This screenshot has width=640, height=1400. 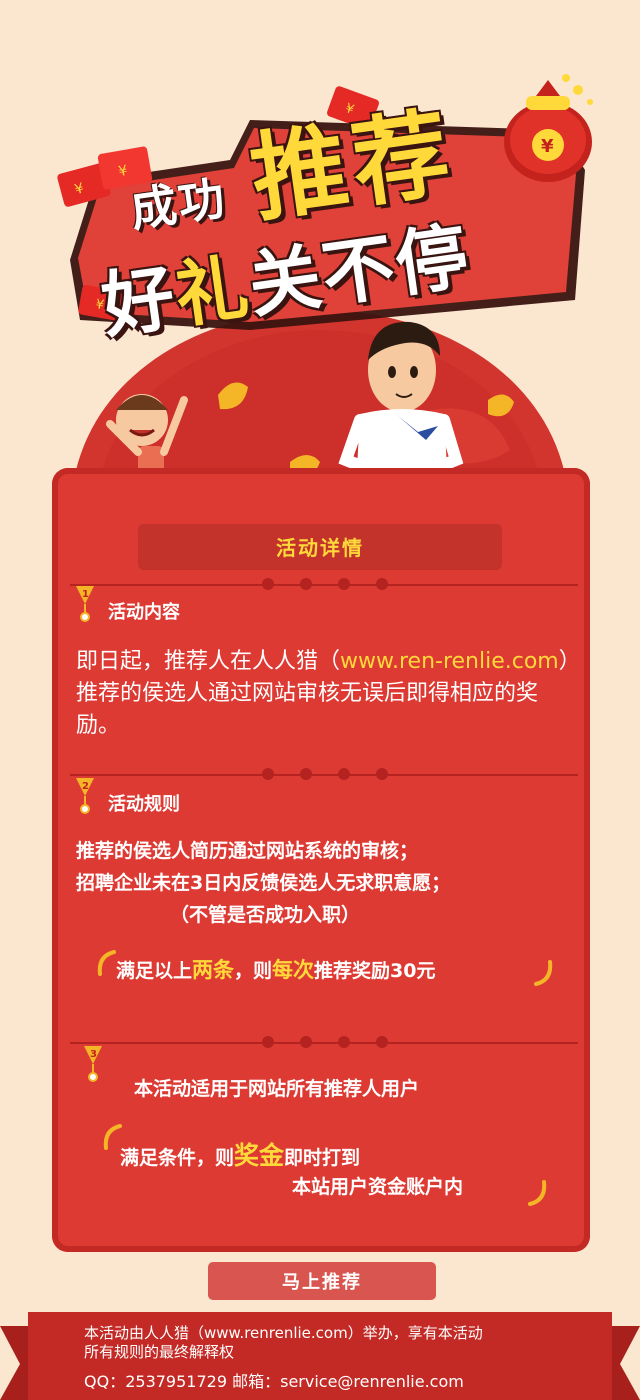 I want to click on section-1-marker-icon: 1, so click(x=85, y=604).